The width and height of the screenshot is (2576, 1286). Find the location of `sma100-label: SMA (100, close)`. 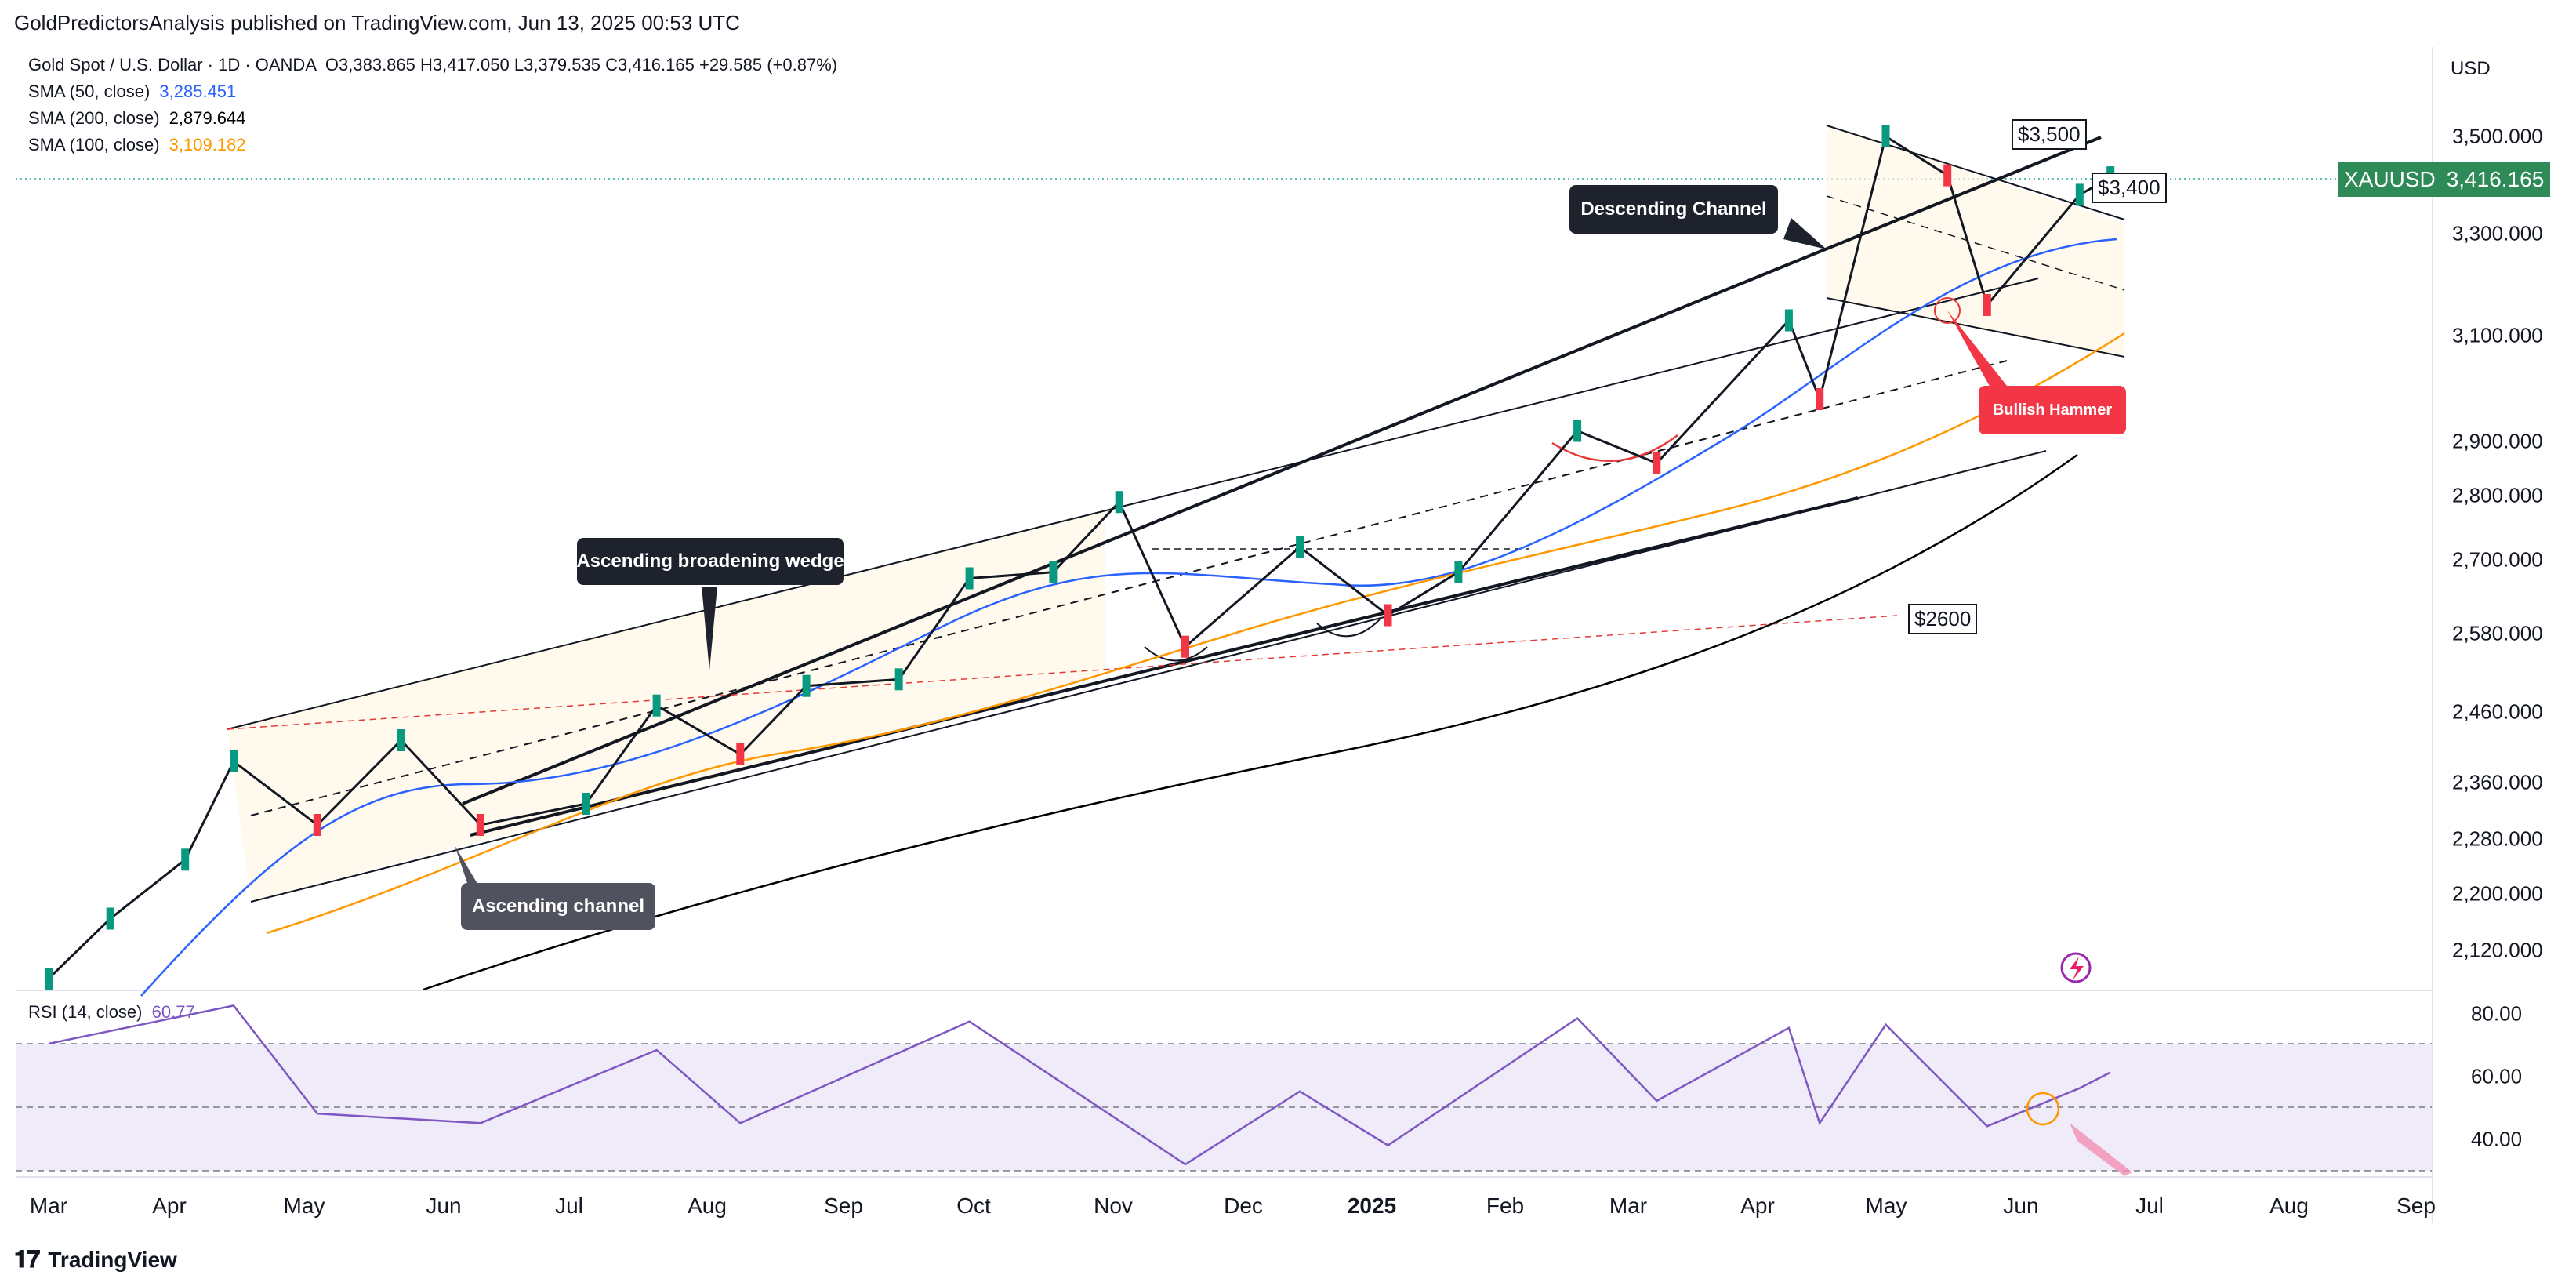

sma100-label: SMA (100, close) is located at coordinates (94, 145).